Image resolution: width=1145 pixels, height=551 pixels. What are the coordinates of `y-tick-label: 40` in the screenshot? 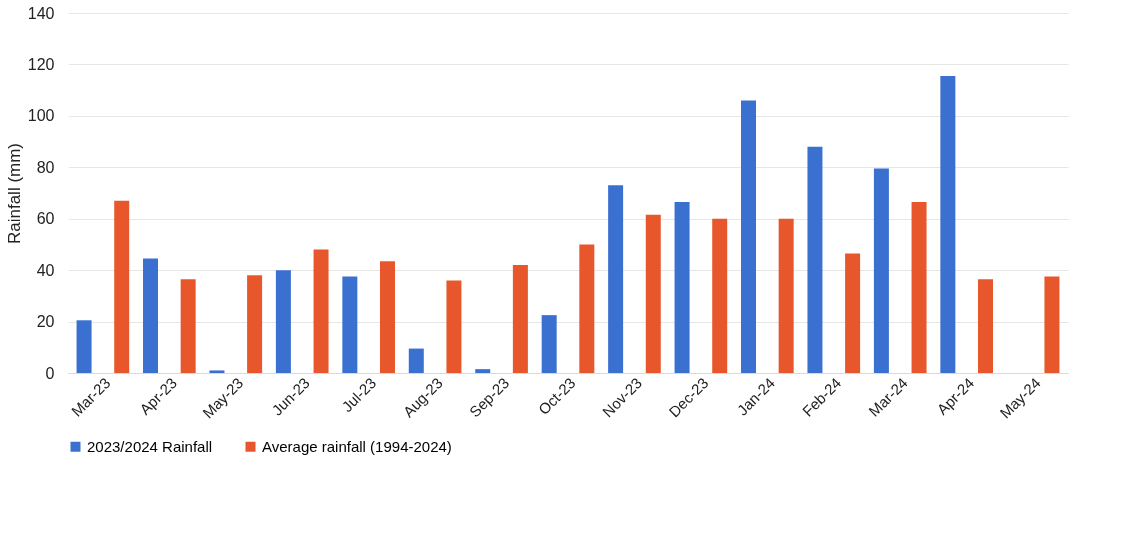 It's located at (45, 270).